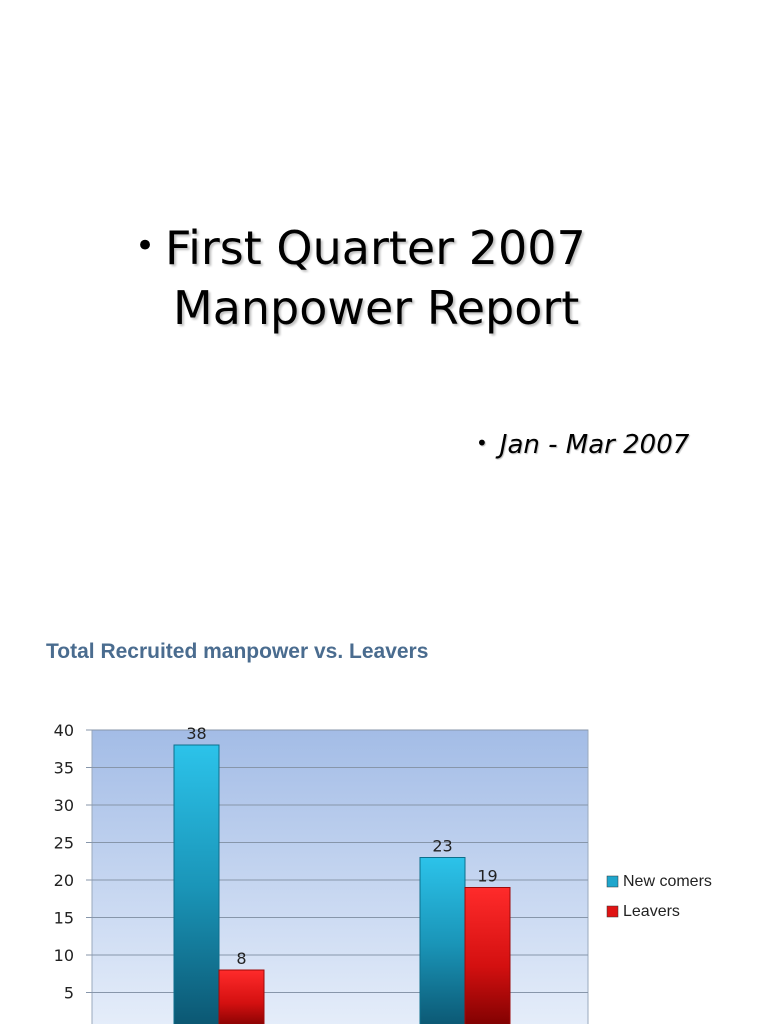  Describe the element at coordinates (196, 733) in the screenshot. I see `data-label: 38` at that location.